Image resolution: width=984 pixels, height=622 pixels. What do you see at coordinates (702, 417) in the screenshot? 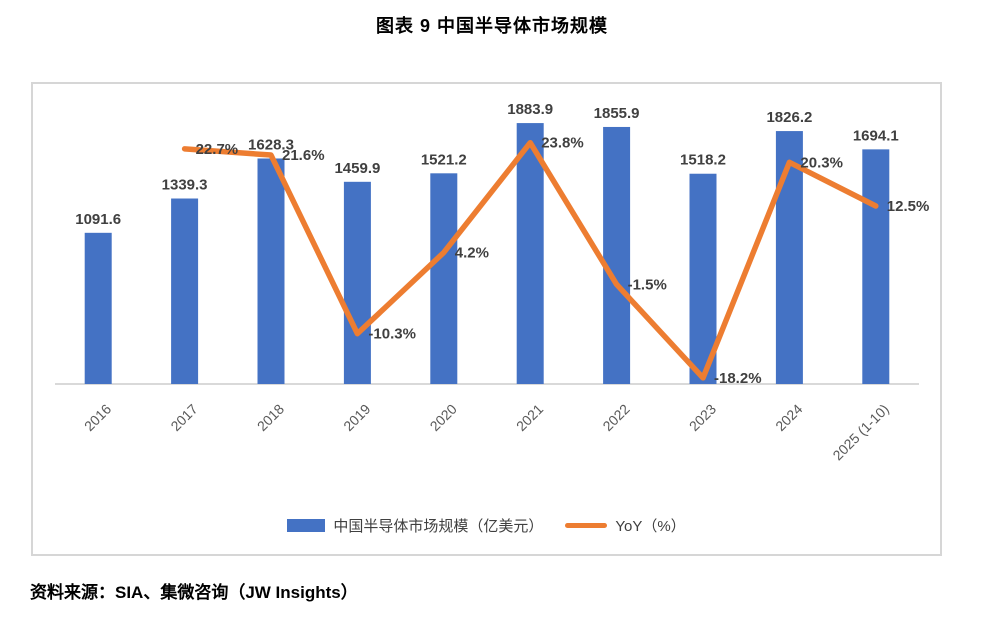
I see `x-tick-label-2023: 2023` at bounding box center [702, 417].